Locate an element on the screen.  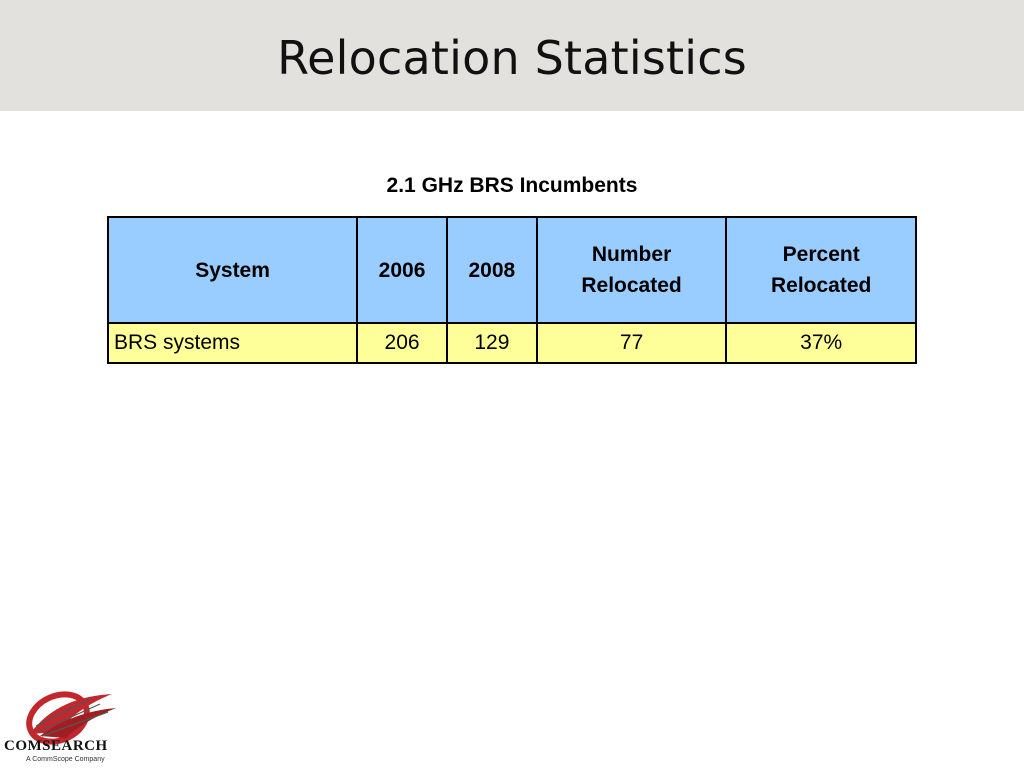
column-header-number-relocated: Number Relocated is located at coordinates (631, 270).